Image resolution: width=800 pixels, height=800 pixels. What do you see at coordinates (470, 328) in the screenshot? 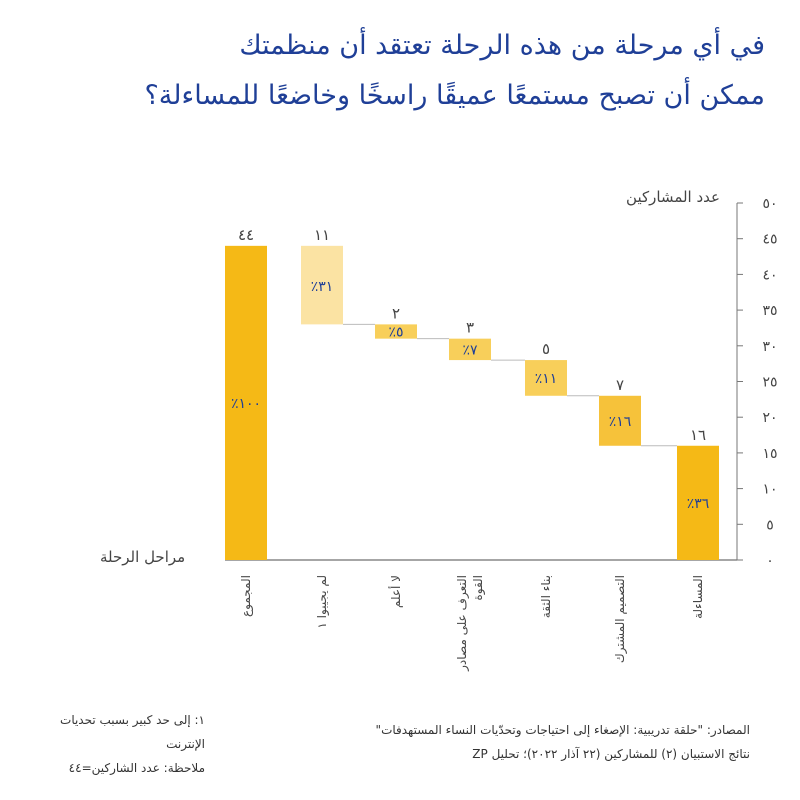
I see `value-label: ٣` at bounding box center [470, 328].